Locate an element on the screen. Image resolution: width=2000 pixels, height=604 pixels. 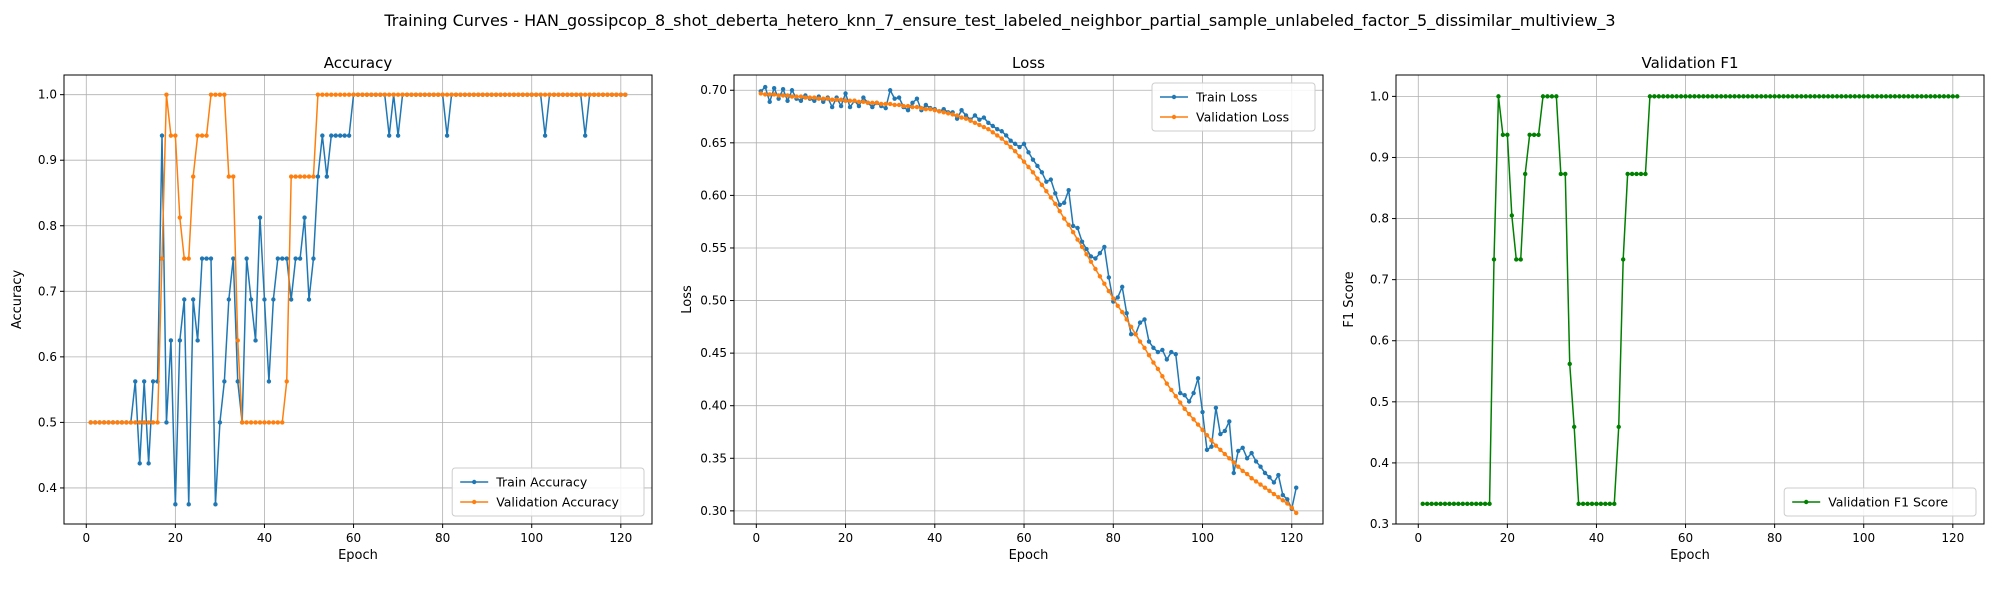
chart-loss-legend-validation-loss-label: Validation Loss is located at coordinates (1242, 117).